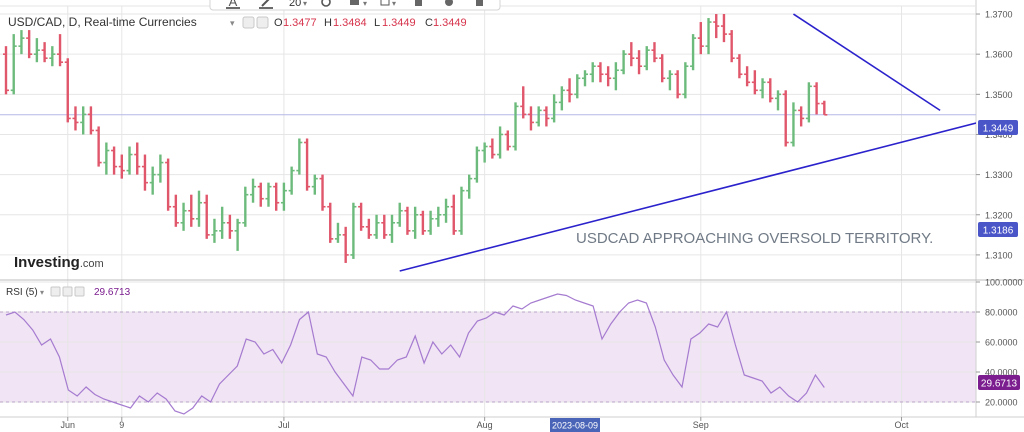 This screenshot has height=432, width=1024. What do you see at coordinates (305, 4) in the screenshot?
I see `chevron-down-icon: ▾` at bounding box center [305, 4].